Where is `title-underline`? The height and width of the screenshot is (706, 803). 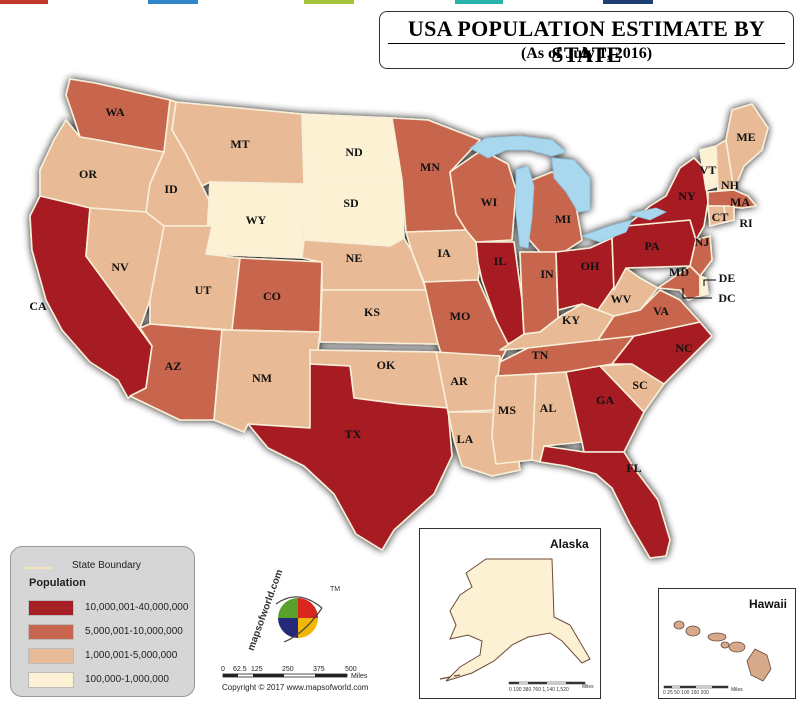
title-underline is located at coordinates (586, 43).